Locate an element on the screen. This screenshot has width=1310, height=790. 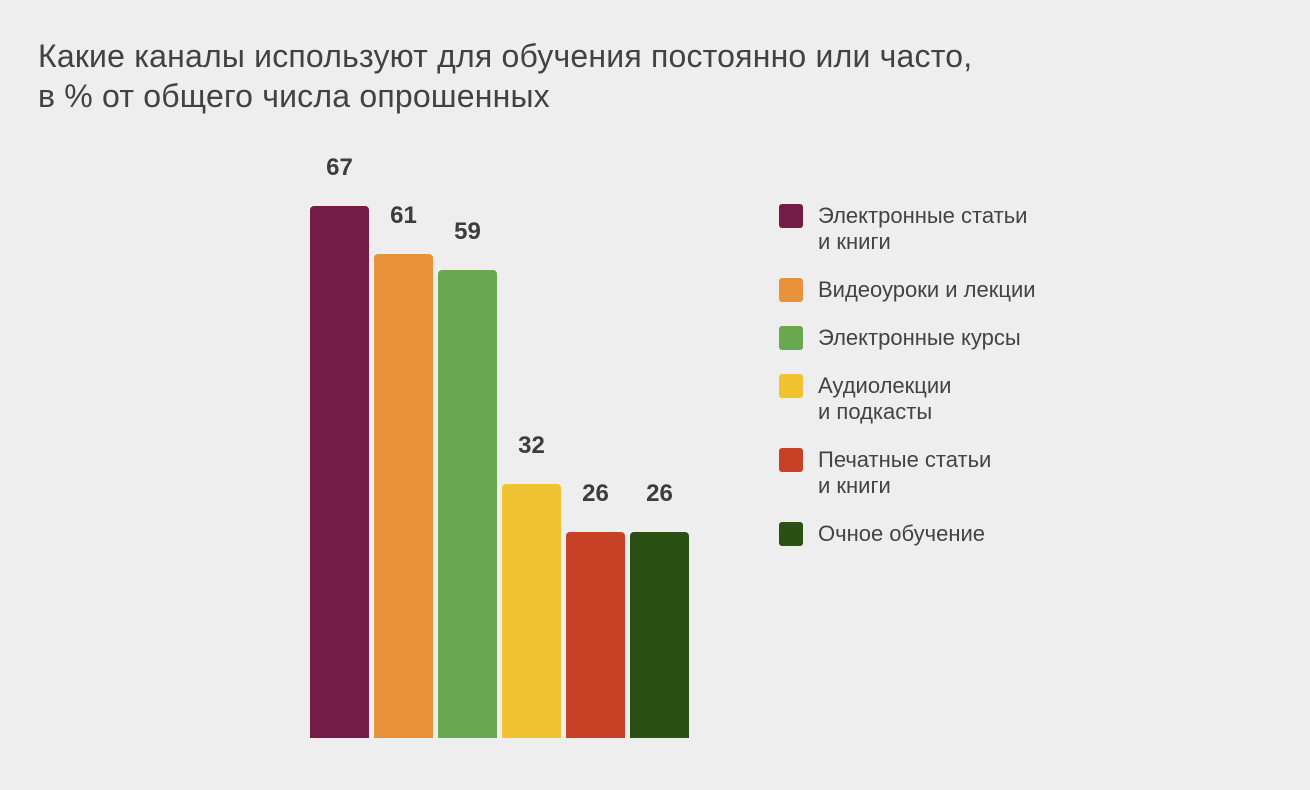
legend-label-line: Видеоуроки и лекции is located at coordinates (927, 289).